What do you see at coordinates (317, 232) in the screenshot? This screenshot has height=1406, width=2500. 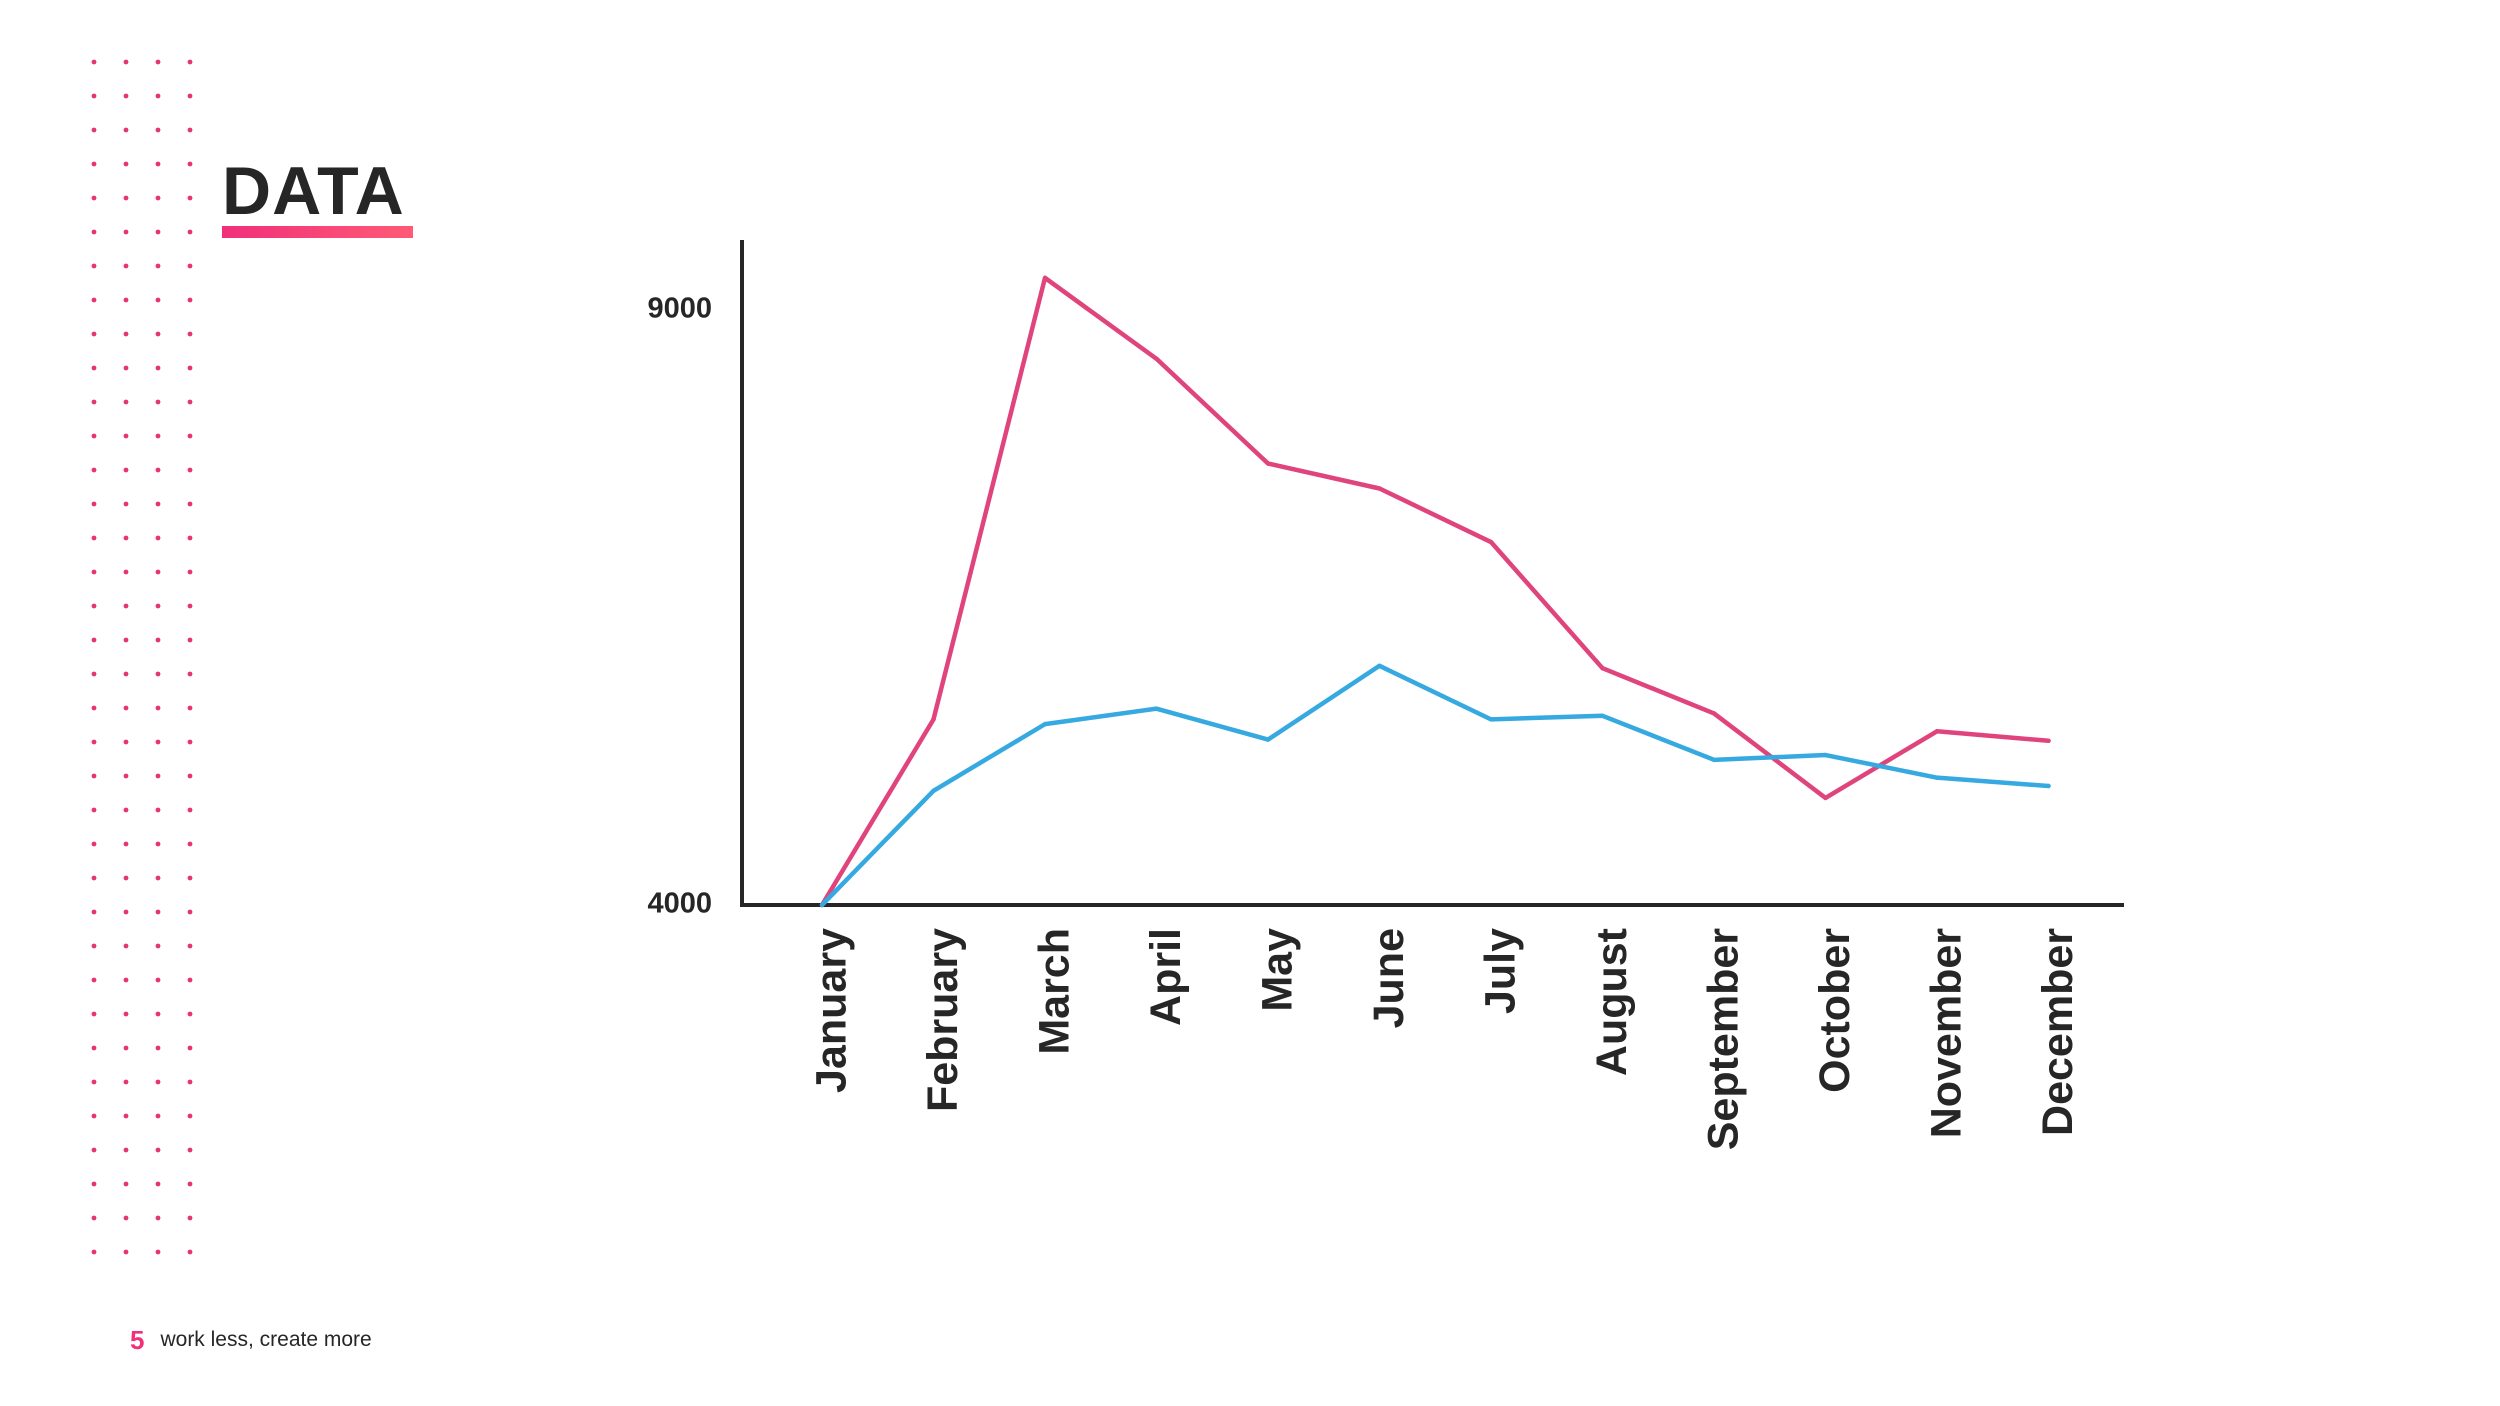 I see `title-underline` at bounding box center [317, 232].